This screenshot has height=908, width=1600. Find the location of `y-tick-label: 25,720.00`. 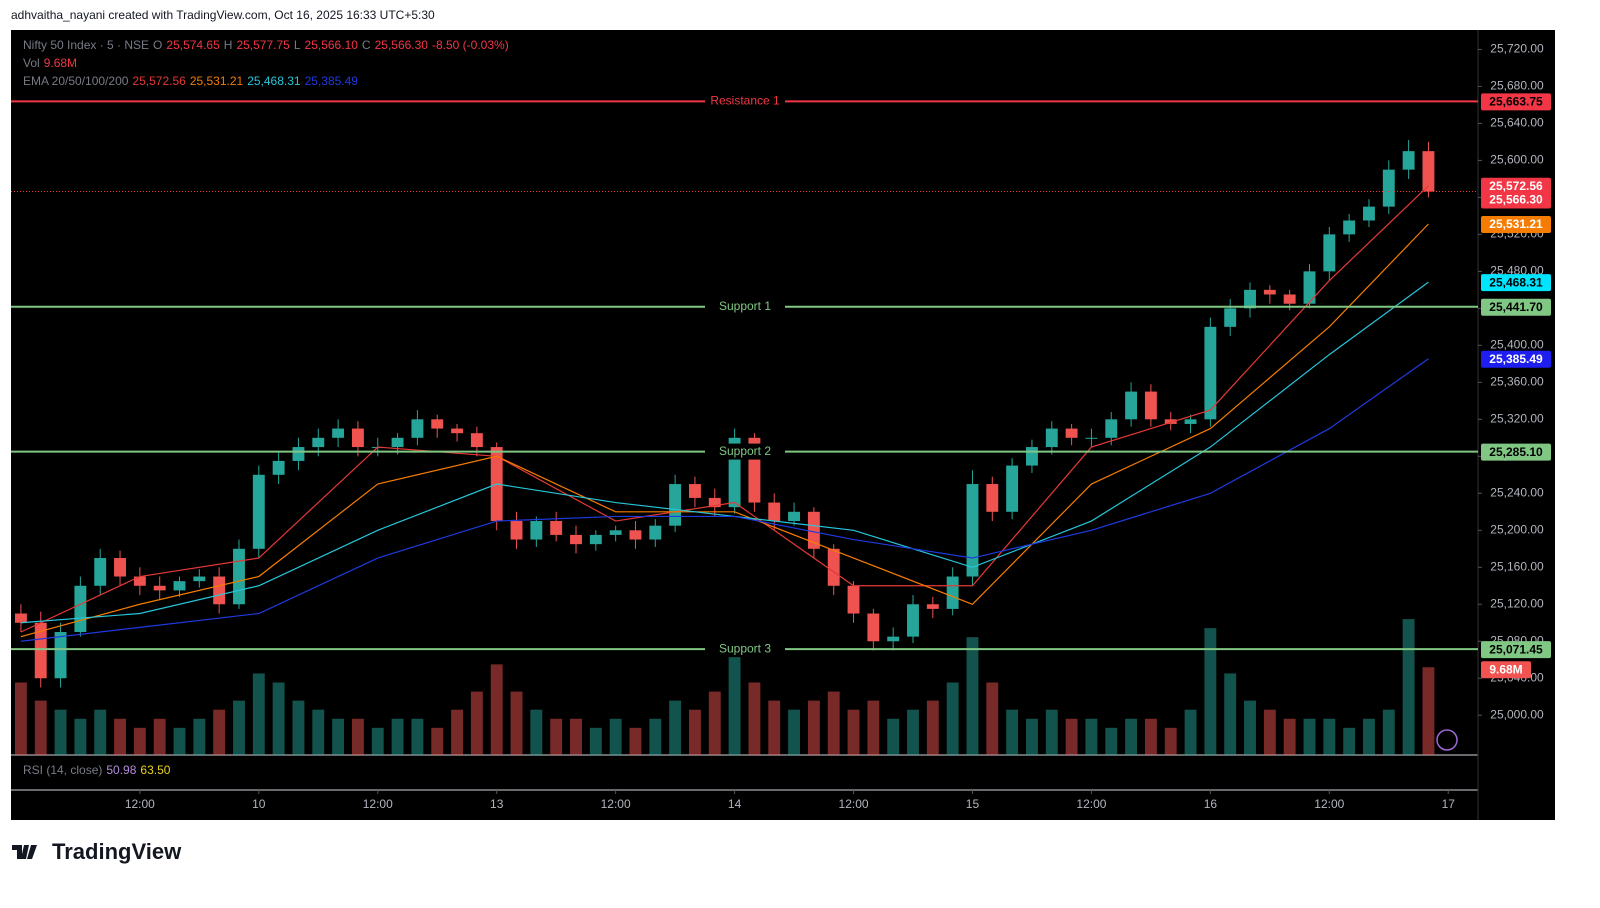

y-tick-label: 25,720.00 is located at coordinates (1517, 49).